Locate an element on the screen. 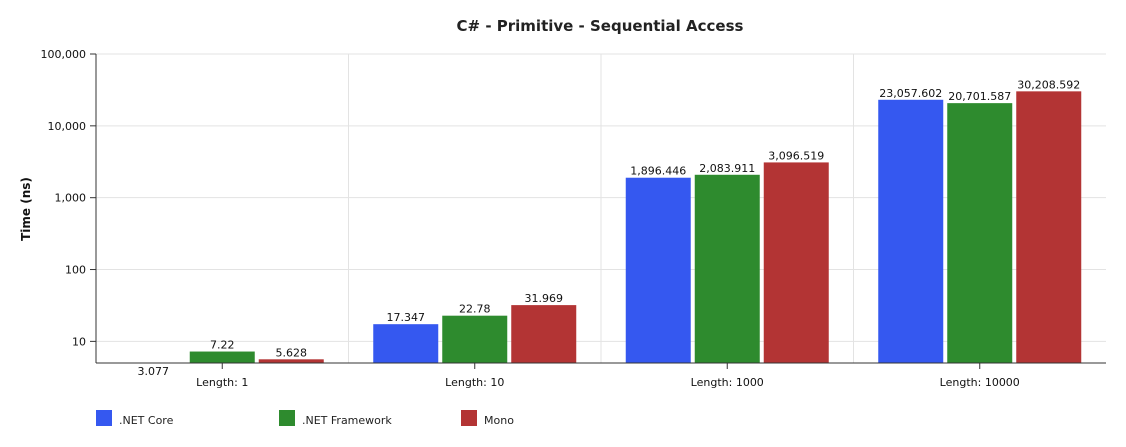  legend-label-net-framework: .NET Framework is located at coordinates (347, 420).